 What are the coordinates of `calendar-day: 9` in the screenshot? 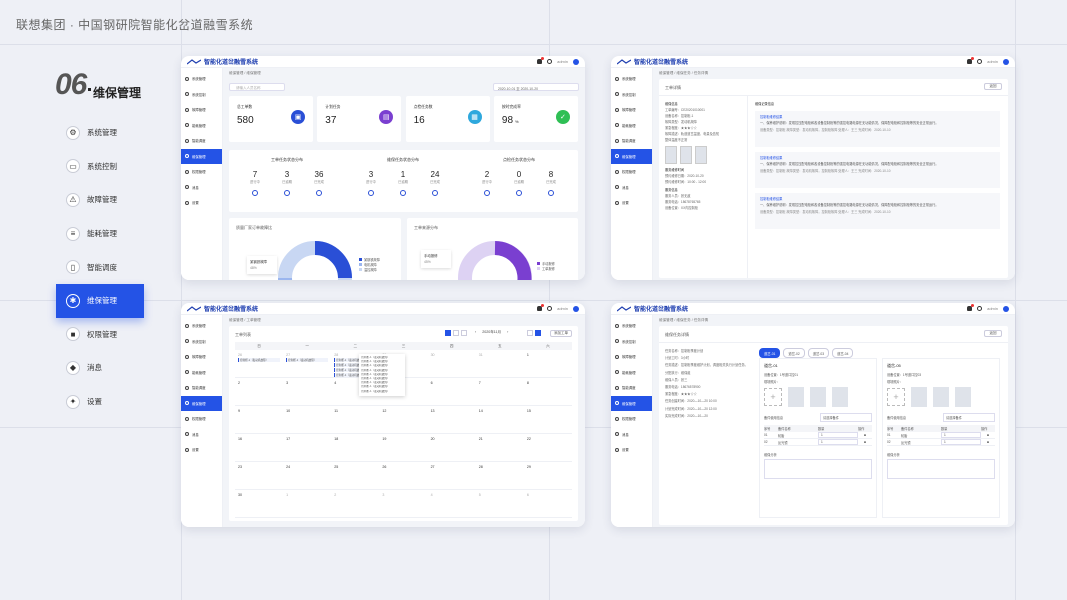 It's located at (259, 420).